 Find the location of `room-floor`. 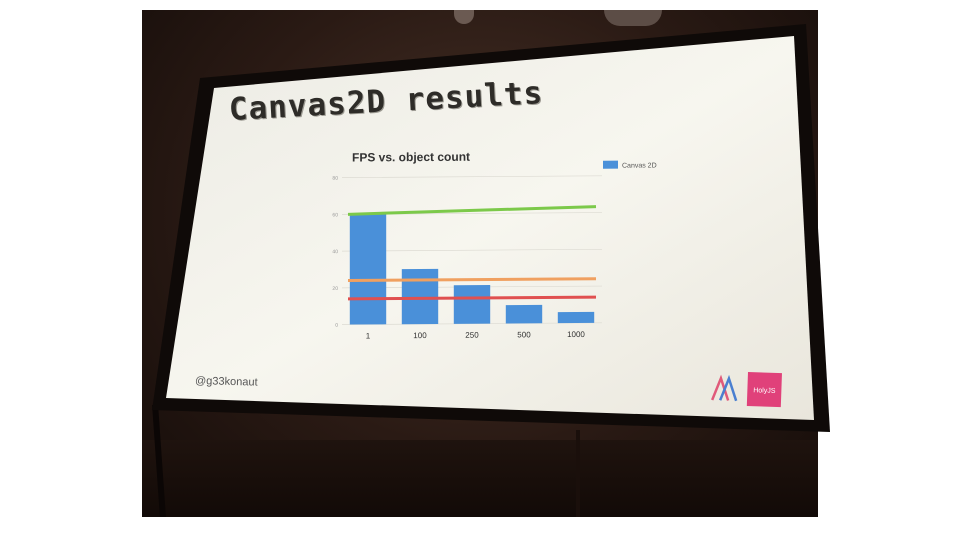

room-floor is located at coordinates (480, 478).